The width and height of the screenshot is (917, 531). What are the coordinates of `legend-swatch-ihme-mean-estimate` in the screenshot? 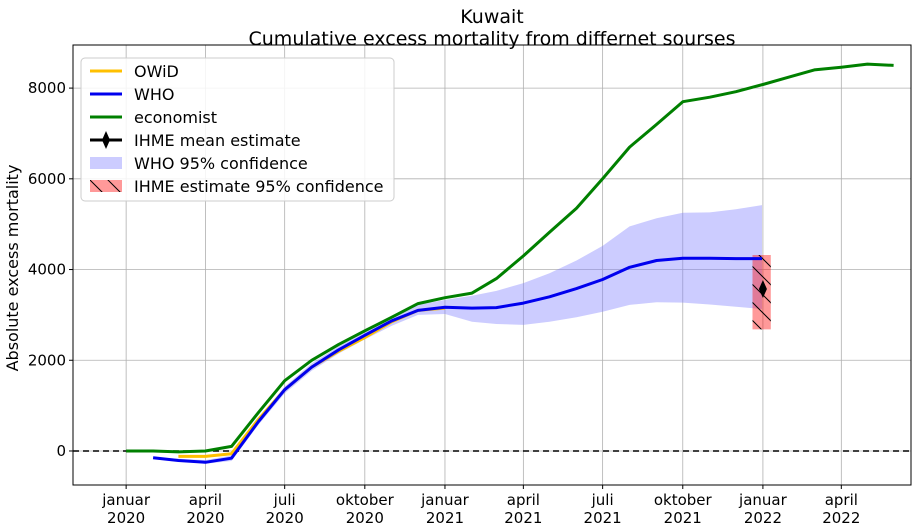 It's located at (106, 140).